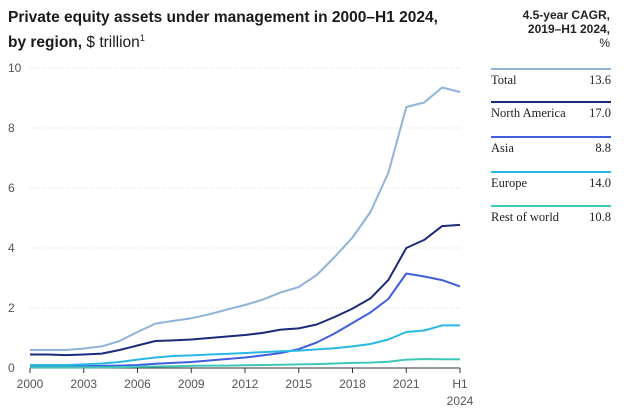 This screenshot has height=415, width=624. What do you see at coordinates (11, 128) in the screenshot?
I see `y-tick-label: 8` at bounding box center [11, 128].